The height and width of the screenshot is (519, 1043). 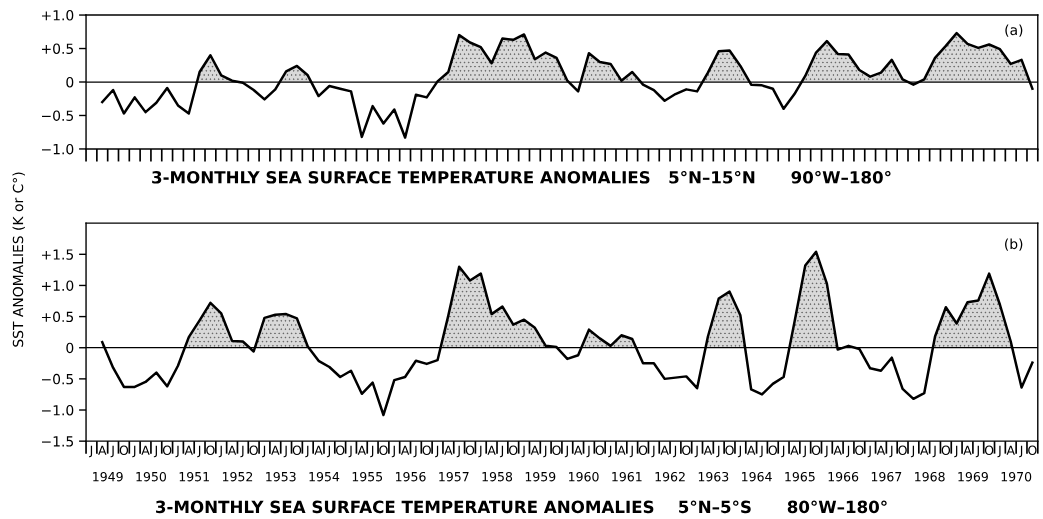 What do you see at coordinates (540, 476) in the screenshot?
I see `x-tick-label: 1959` at bounding box center [540, 476].